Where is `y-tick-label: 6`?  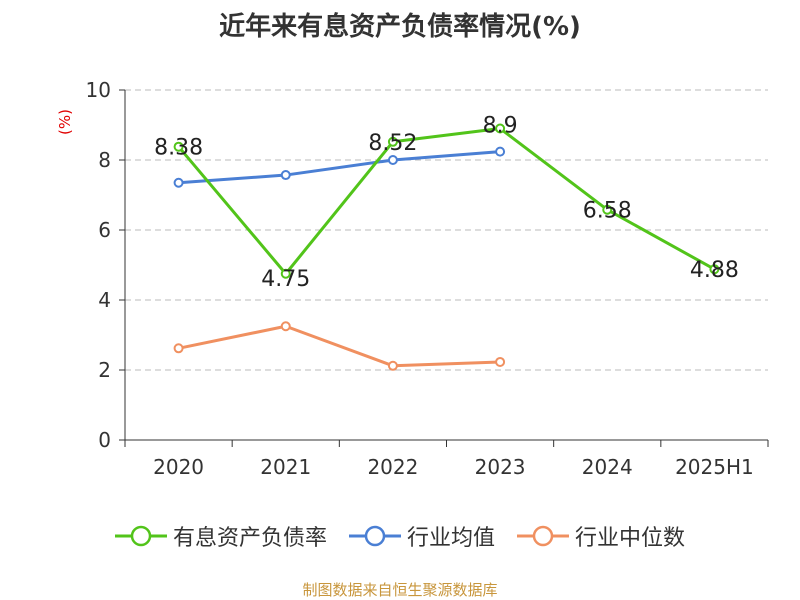 y-tick-label: 6 is located at coordinates (104, 230).